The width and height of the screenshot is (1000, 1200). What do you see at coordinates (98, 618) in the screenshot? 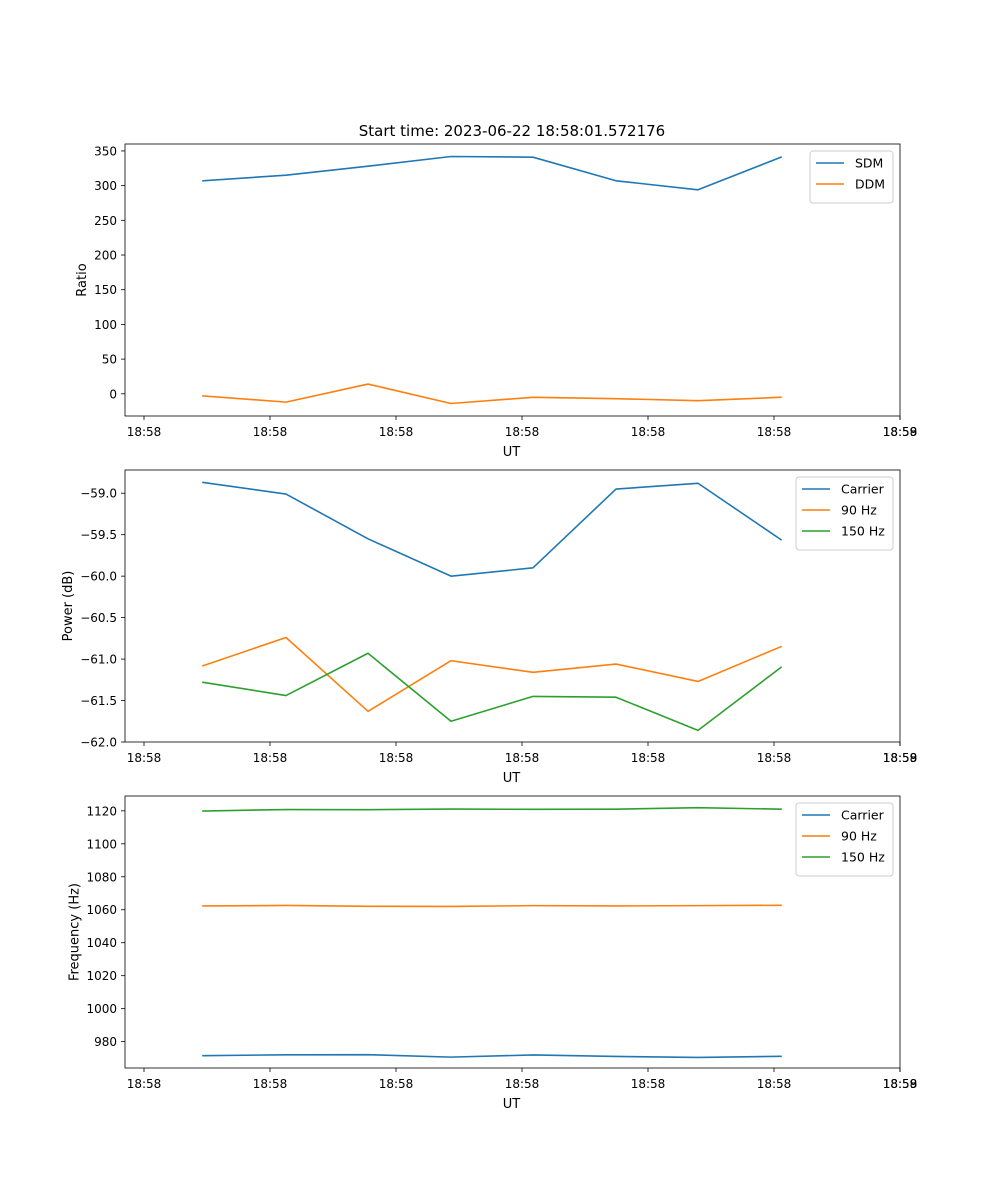
I see `y-tick-label: −60.5` at bounding box center [98, 618].